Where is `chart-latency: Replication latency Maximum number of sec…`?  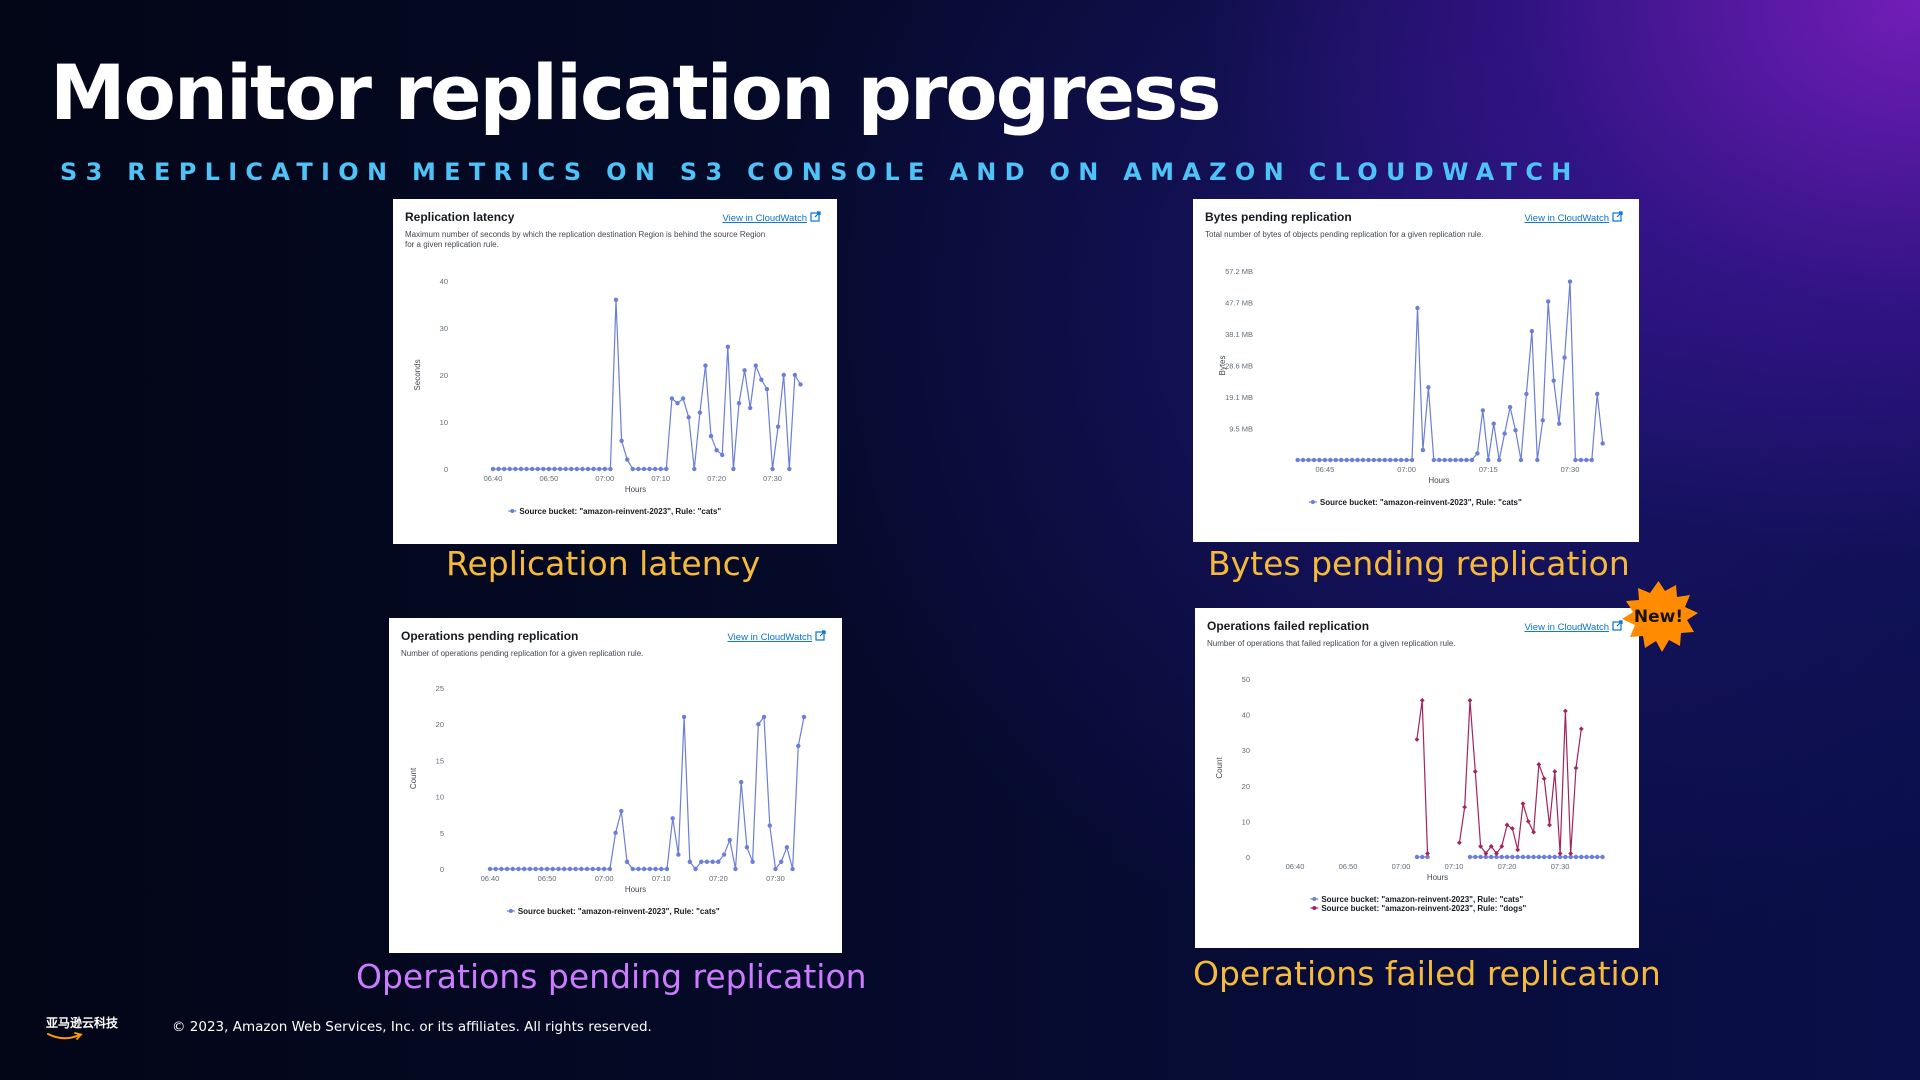
chart-latency: Replication latency Maximum number of sec… is located at coordinates (613, 363).